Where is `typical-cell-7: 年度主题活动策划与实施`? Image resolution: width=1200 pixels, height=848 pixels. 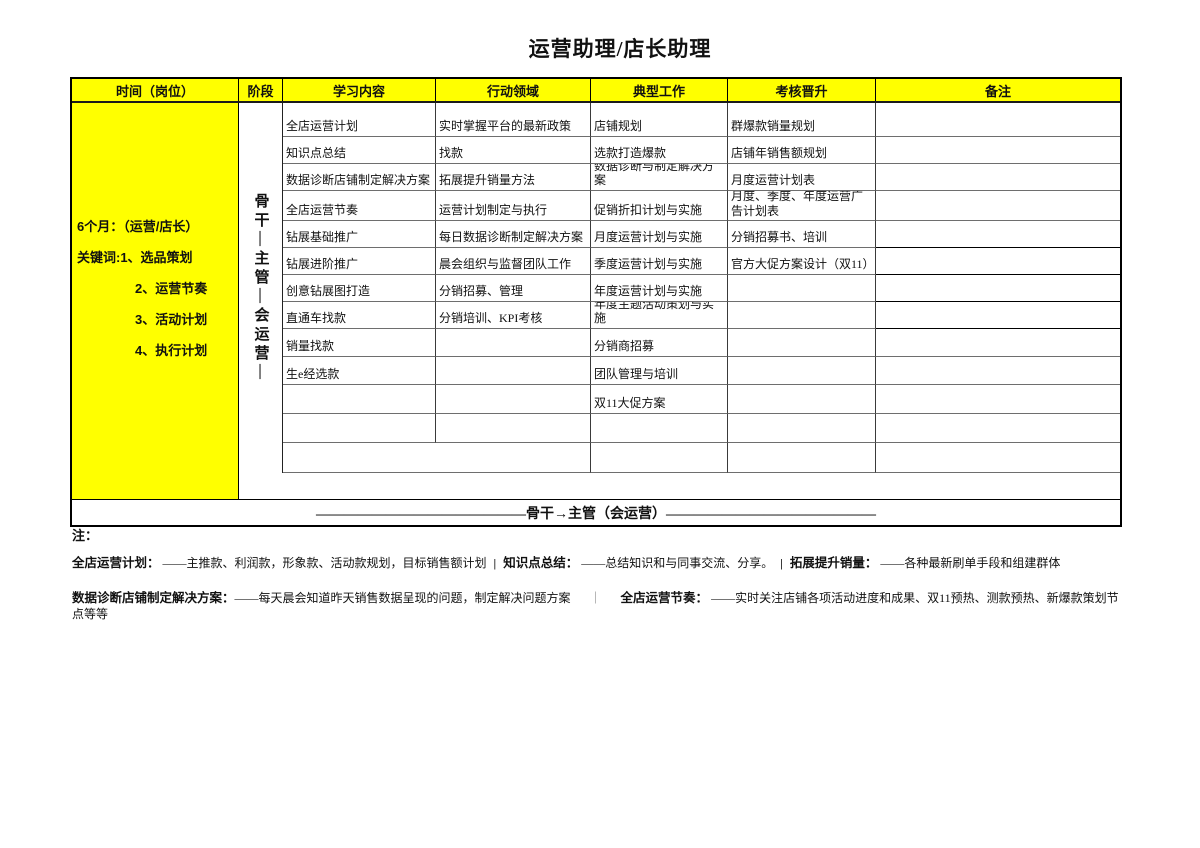 typical-cell-7: 年度主题活动策划与实施 is located at coordinates (659, 315).